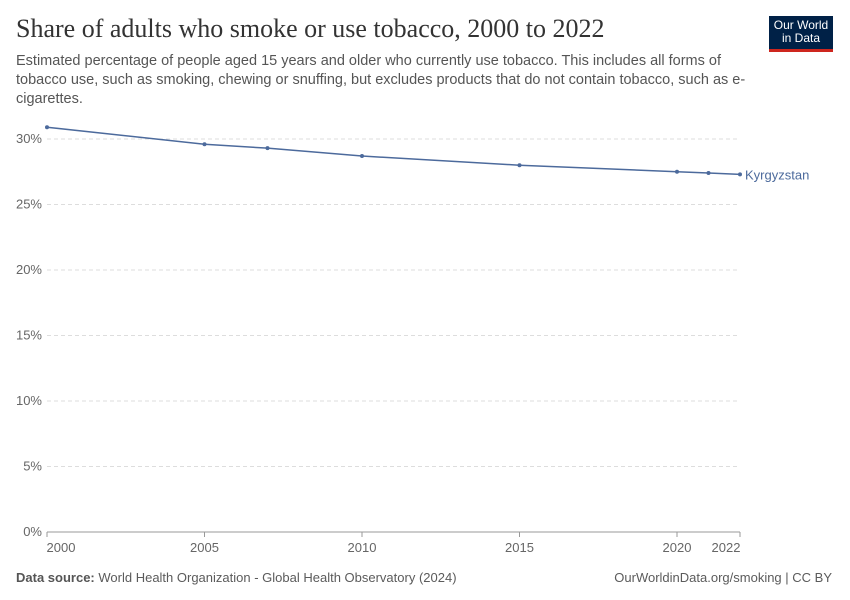 This screenshot has width=850, height=600. What do you see at coordinates (801, 25) in the screenshot?
I see `logo-line1: Our World` at bounding box center [801, 25].